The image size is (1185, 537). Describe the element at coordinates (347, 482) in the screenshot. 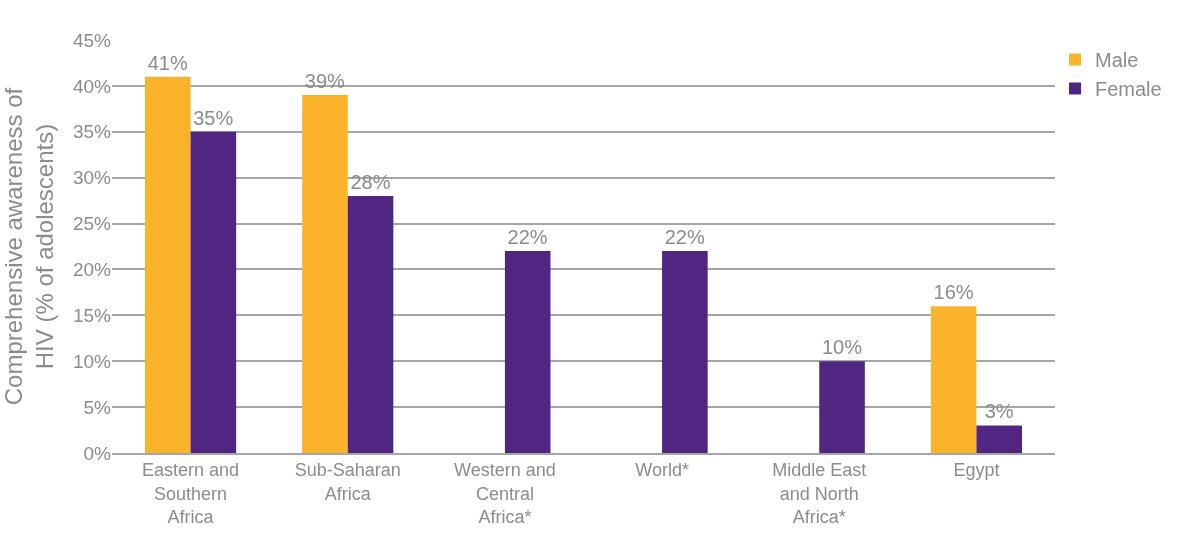

I see `x-tick-label: Sub-Saharan Africa` at that location.